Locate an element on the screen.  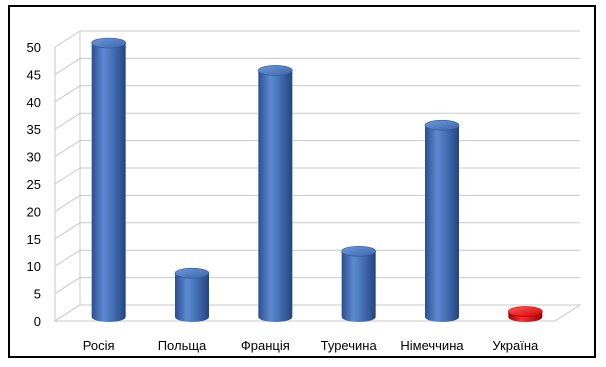
category-label: Німеччина is located at coordinates (432, 345).